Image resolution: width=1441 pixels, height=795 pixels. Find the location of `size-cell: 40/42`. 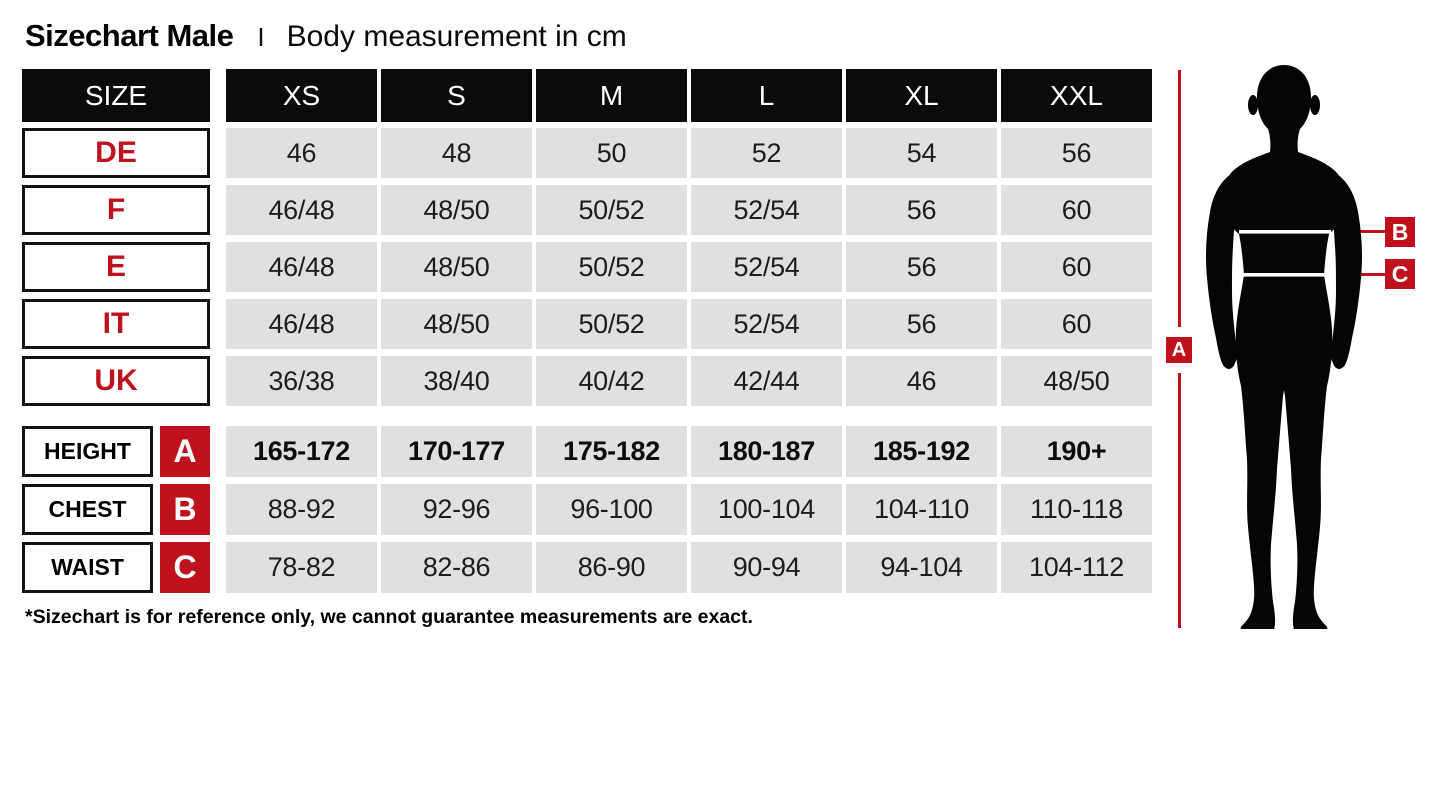

size-cell: 40/42 is located at coordinates (611, 381).